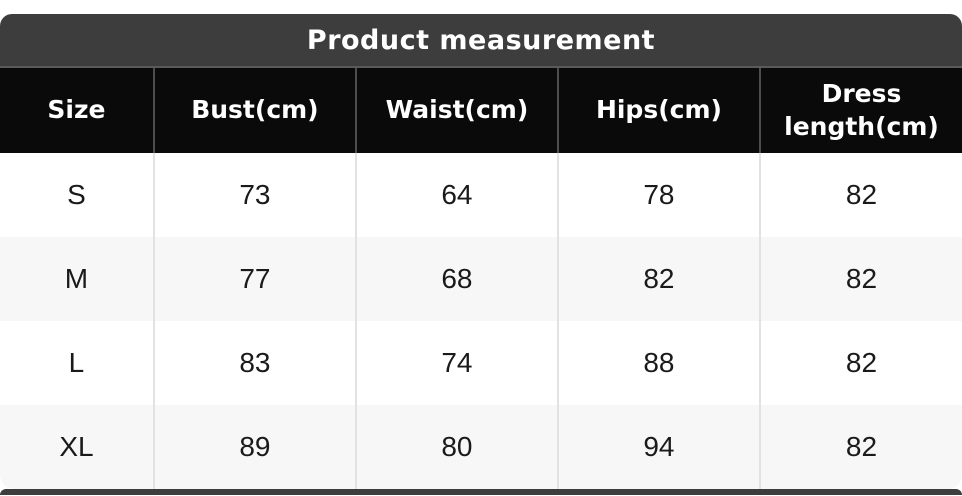  What do you see at coordinates (658, 110) in the screenshot?
I see `column-header-hips: Hips(cm)` at bounding box center [658, 110].